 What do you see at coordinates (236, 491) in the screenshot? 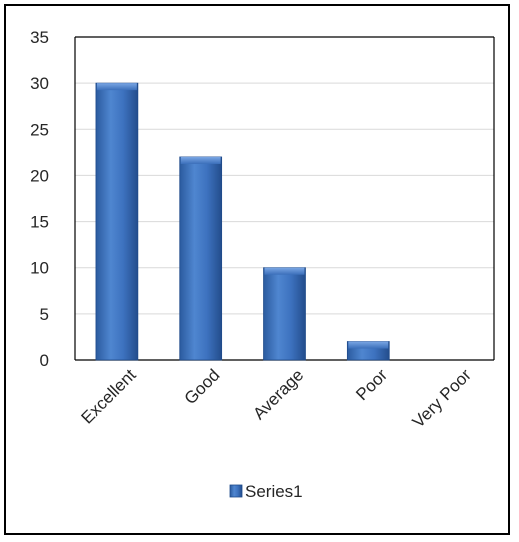
I see `legend-swatch` at bounding box center [236, 491].